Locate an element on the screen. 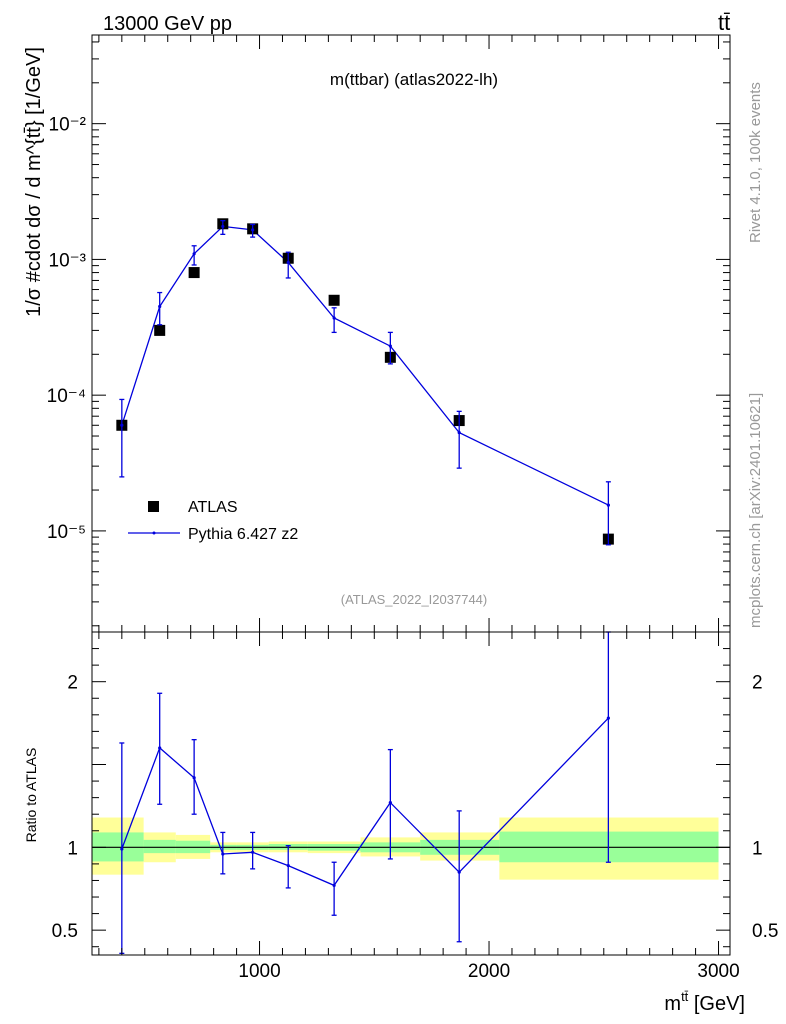 The image size is (786, 1024). main-y-axis-label: 1/σ #cdot dσ / d m^{tt̄} [1/GeV] is located at coordinates (34, 182).